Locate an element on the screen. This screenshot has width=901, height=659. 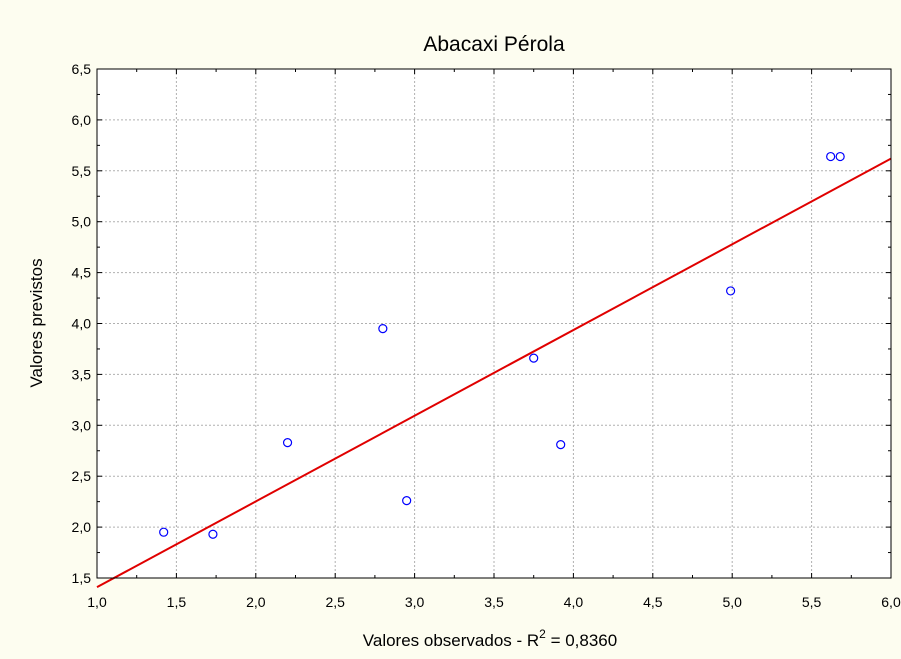
y-tick-label: 2,5 is located at coordinates (82, 476).